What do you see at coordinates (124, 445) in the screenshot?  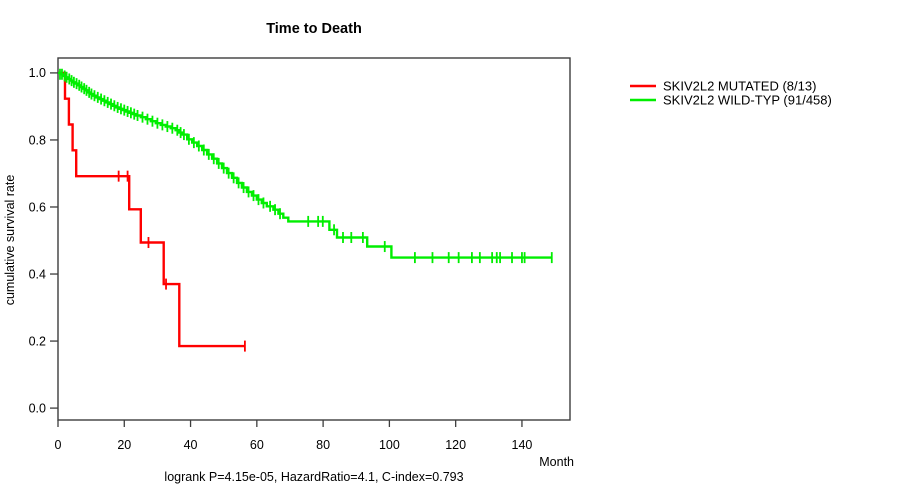 I see `x-tick-label: 20` at bounding box center [124, 445].